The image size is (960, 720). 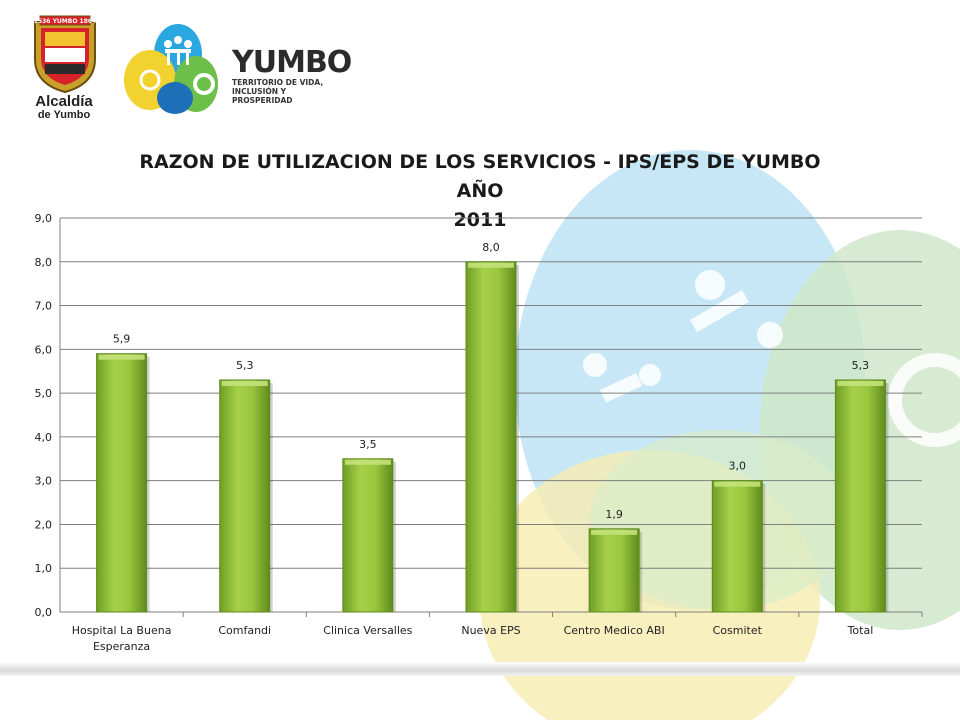 I want to click on brand-tagline-1: TERRITORIO DE VIDA,, so click(x=278, y=82).